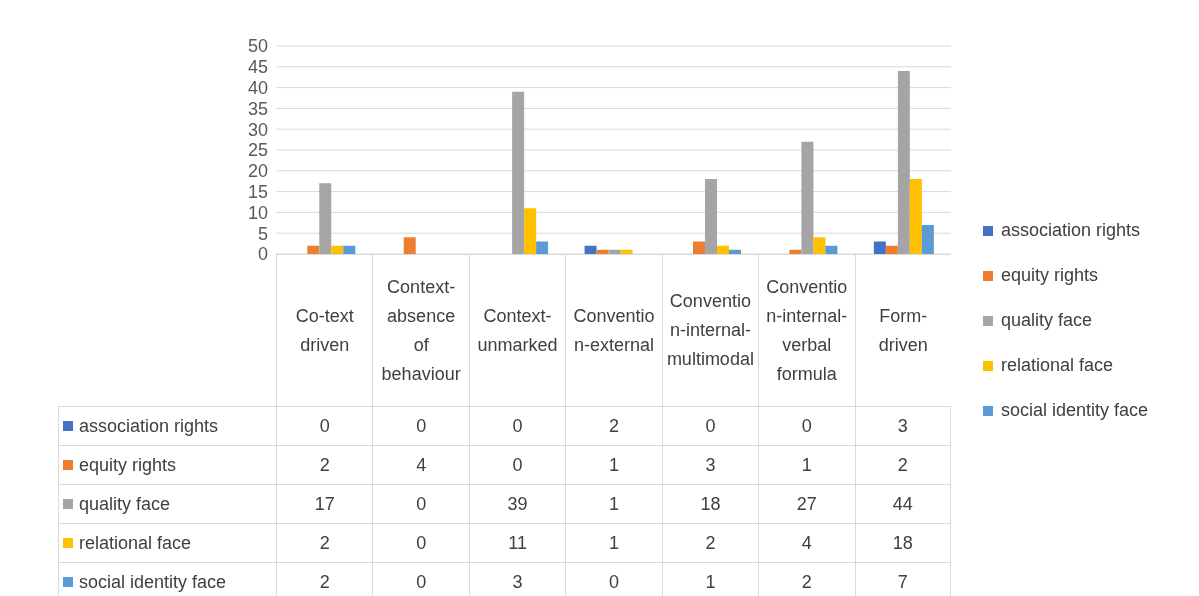  I want to click on y-tick-label: 50, so click(257, 46).